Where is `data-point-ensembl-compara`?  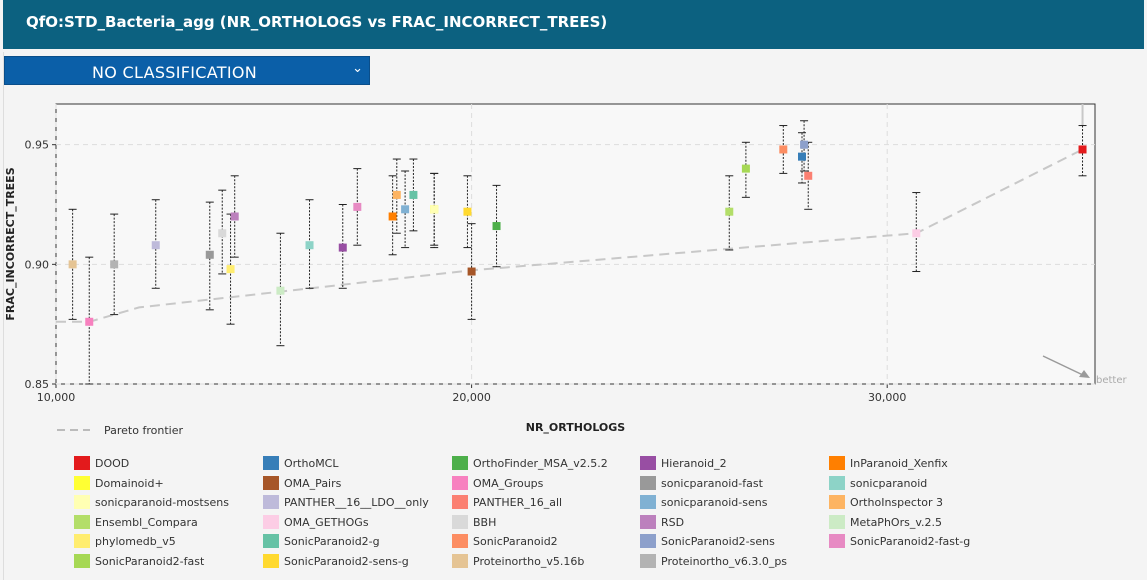 data-point-ensembl-compara is located at coordinates (729, 211).